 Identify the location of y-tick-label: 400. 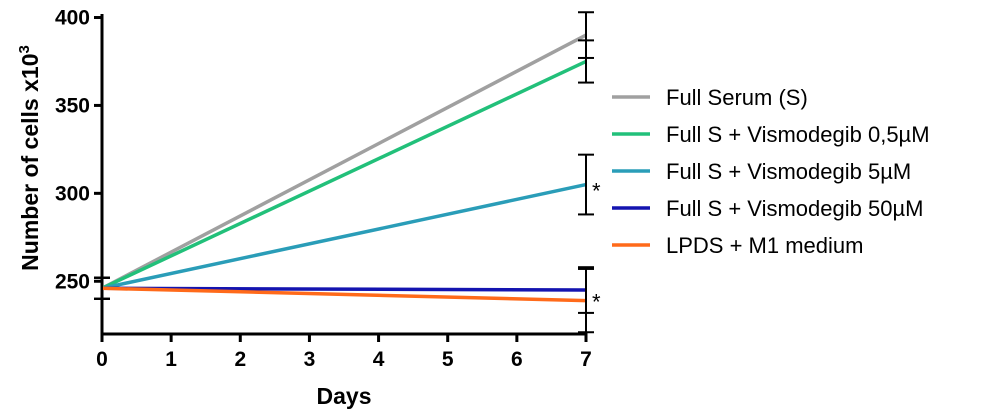
(72, 18).